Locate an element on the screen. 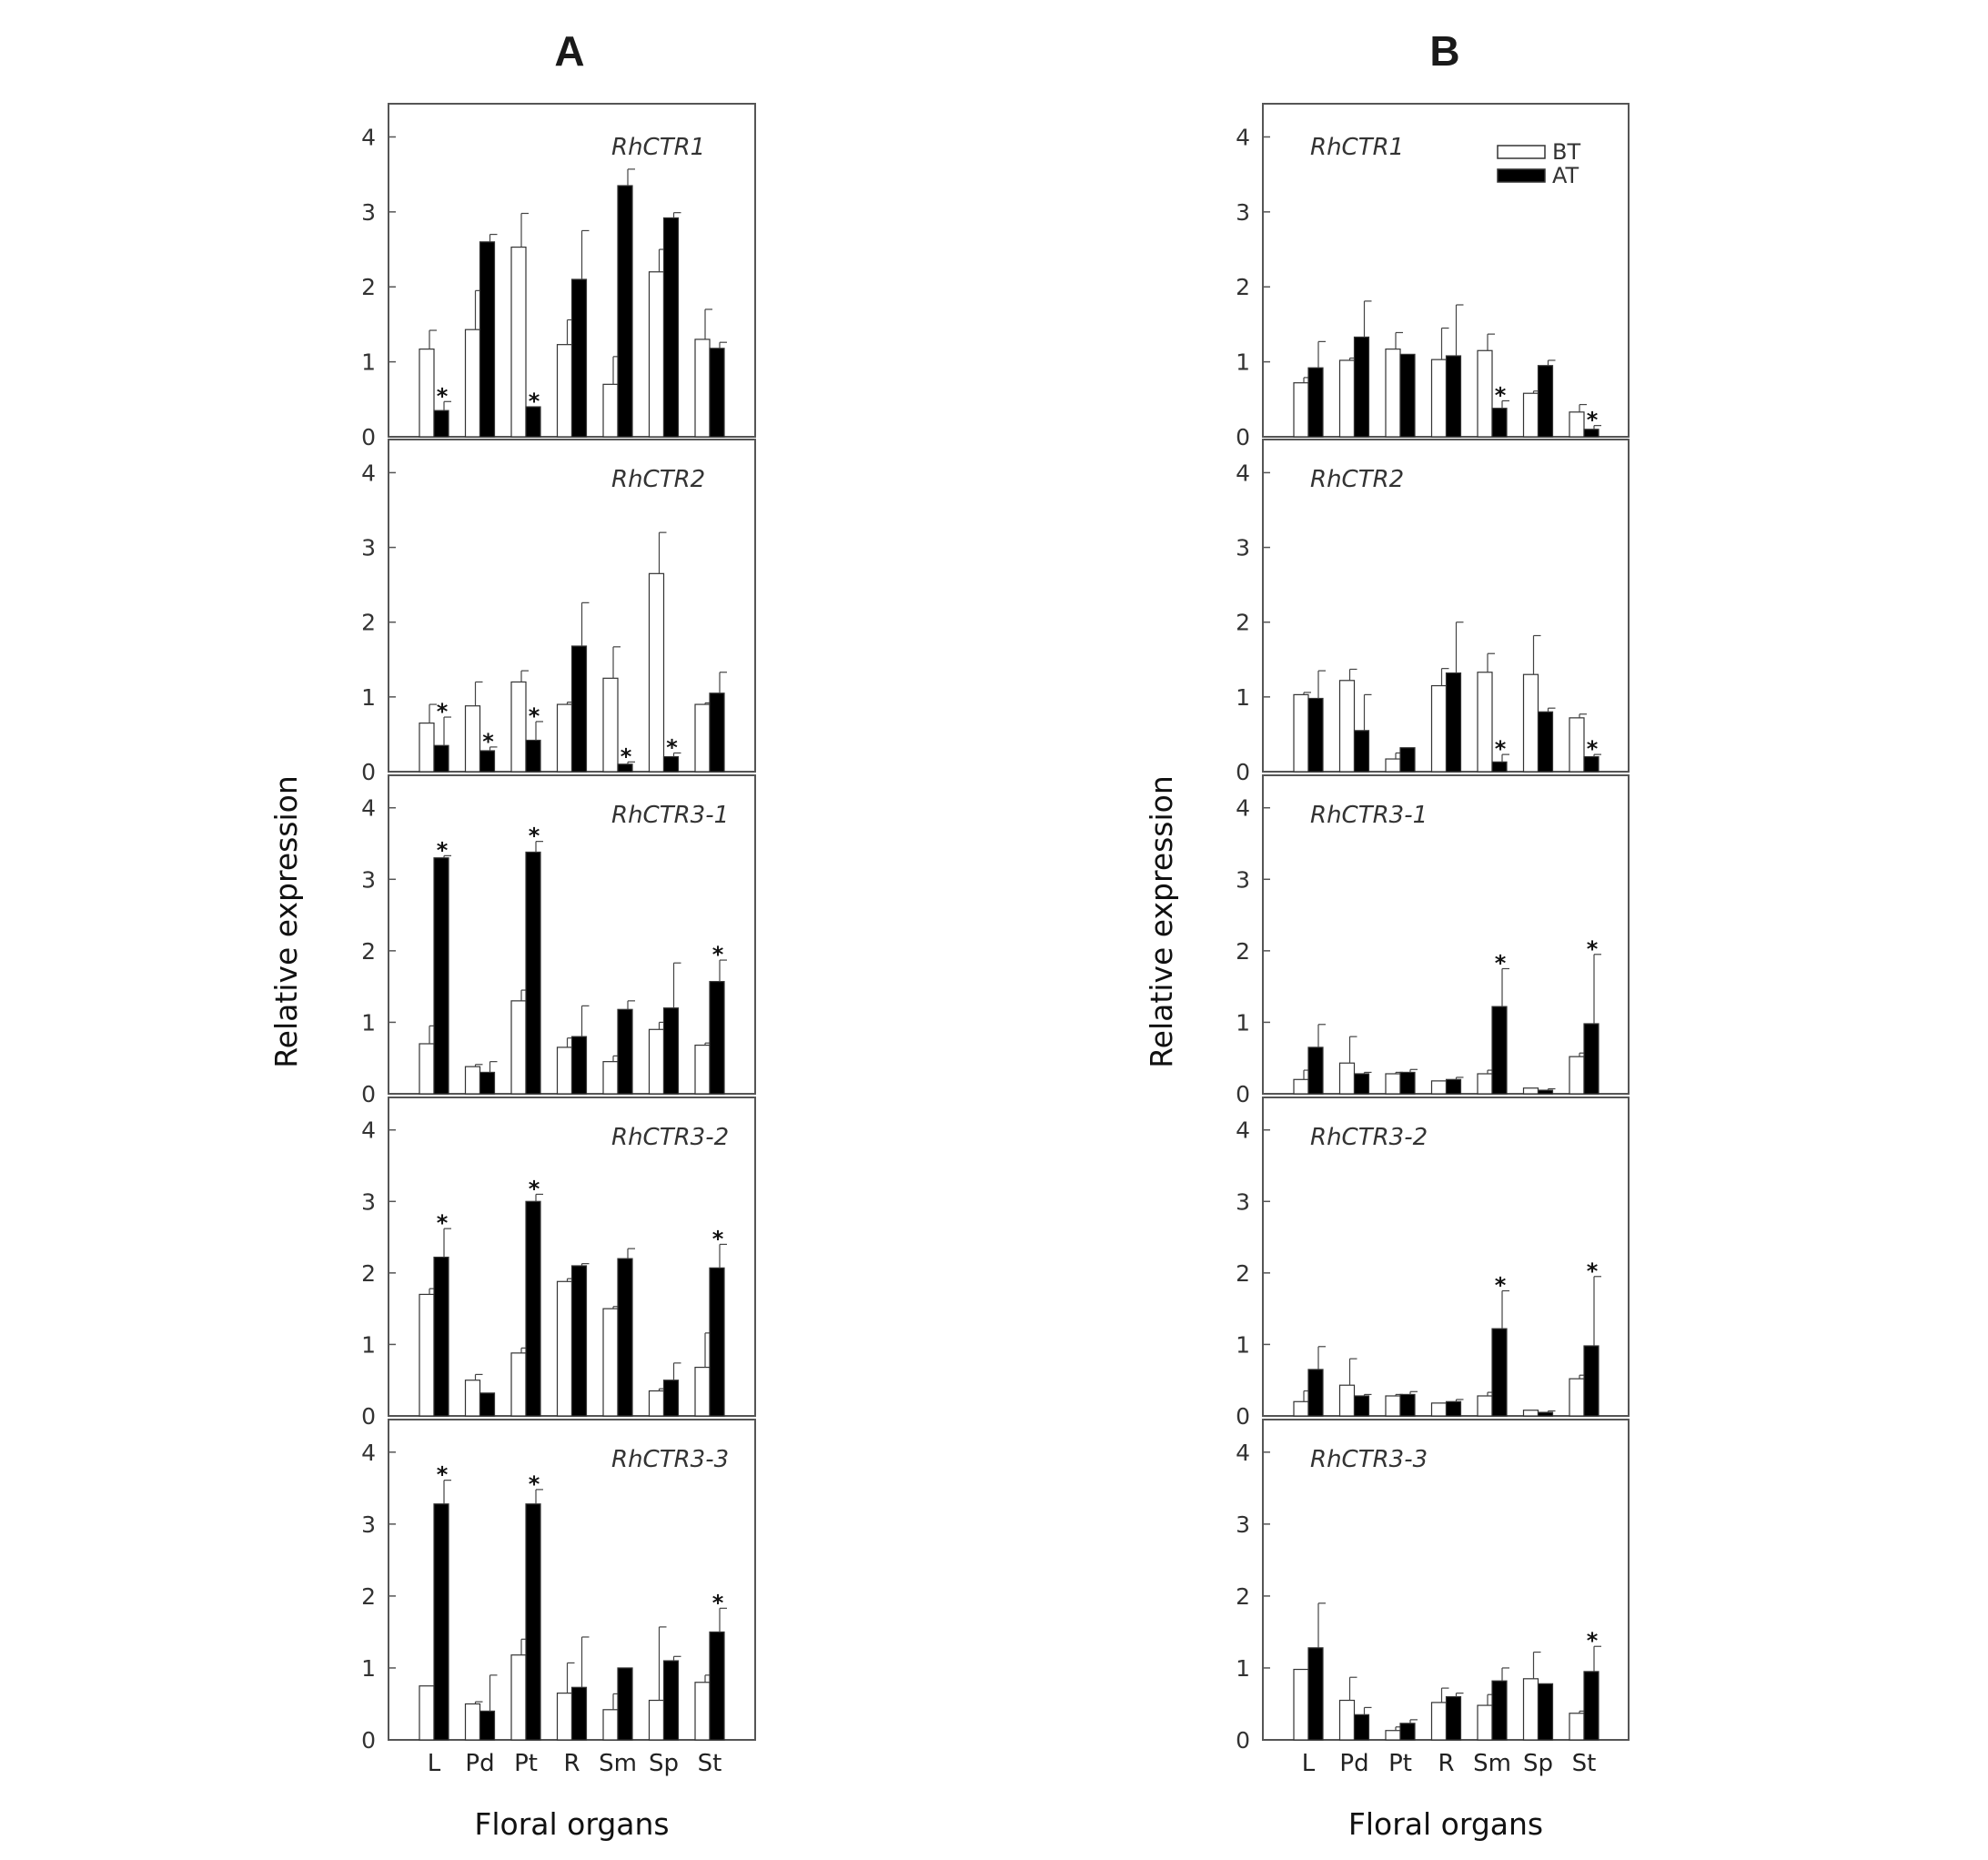 This screenshot has height=1860, width=1988. panel-label-A: A is located at coordinates (569, 51).